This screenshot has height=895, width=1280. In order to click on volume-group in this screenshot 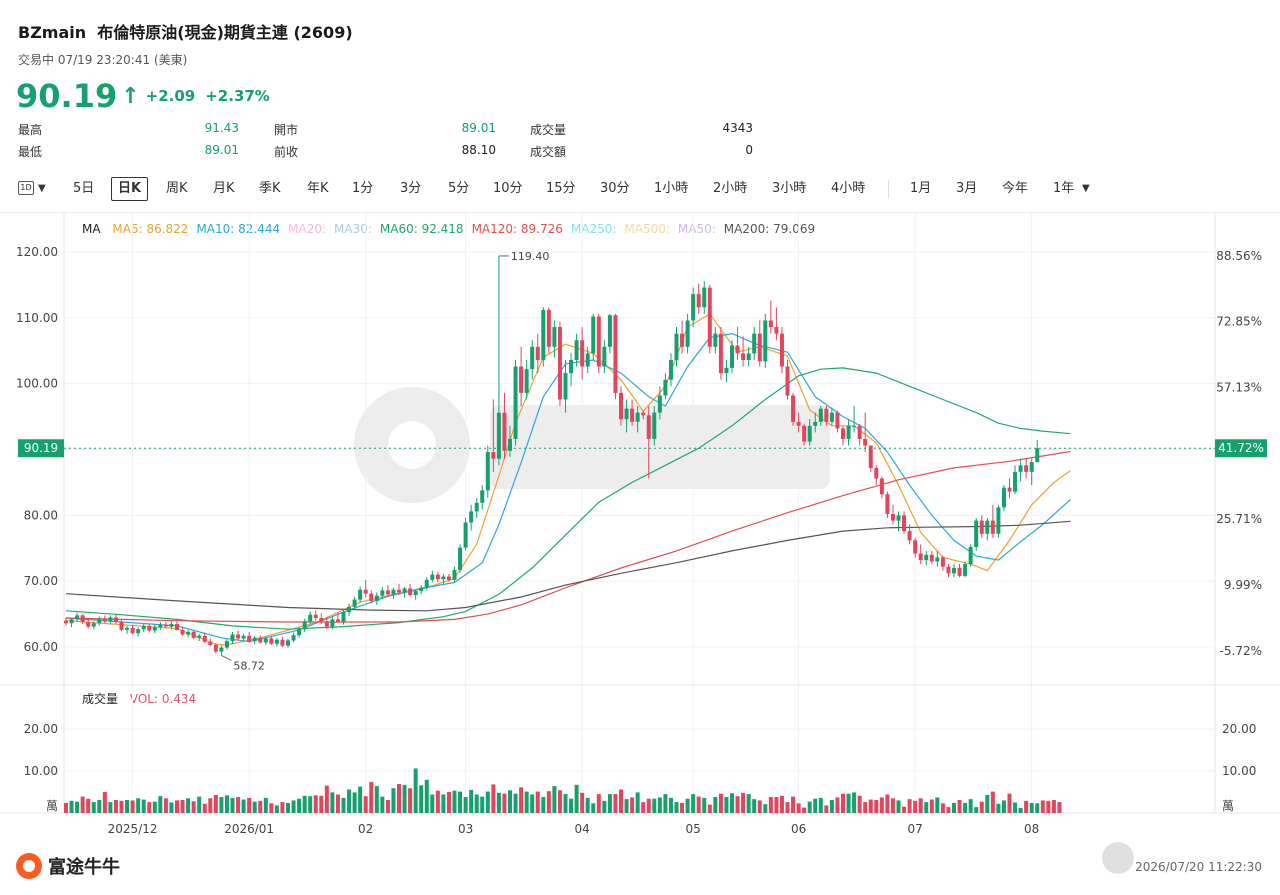, I will do `click(563, 790)`.